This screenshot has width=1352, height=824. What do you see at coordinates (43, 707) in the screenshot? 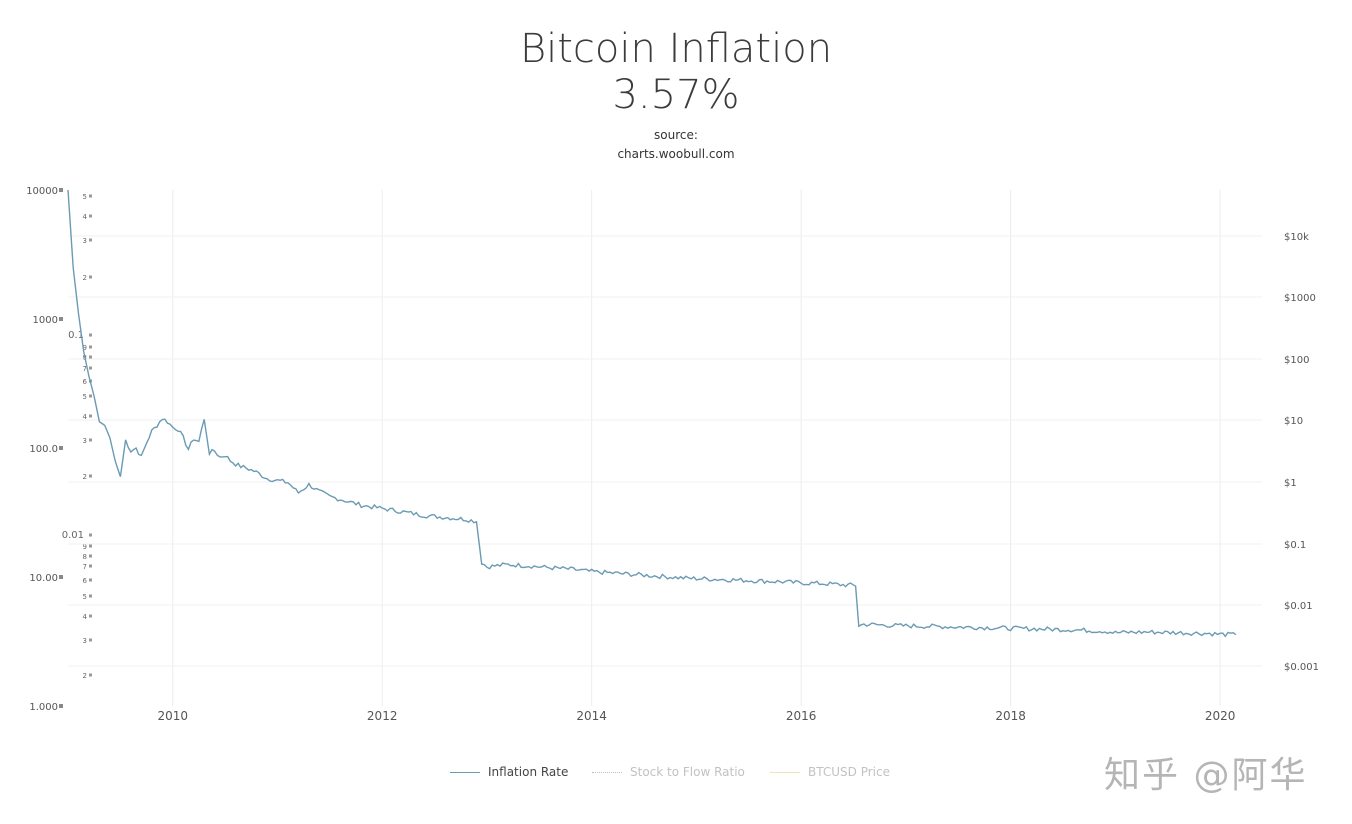
I see `y-left-tick-label: 1.000` at bounding box center [43, 707].